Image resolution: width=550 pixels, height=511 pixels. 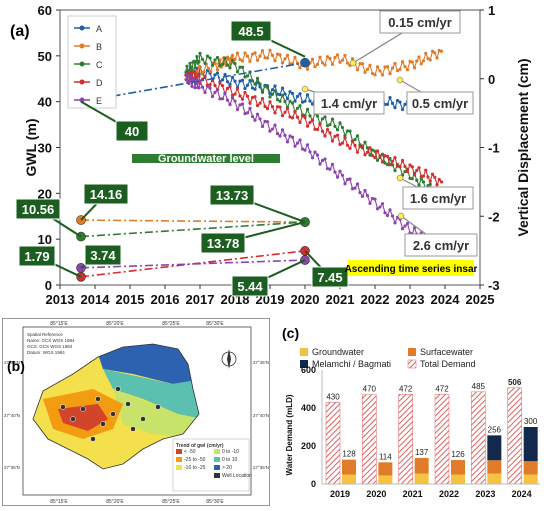 What do you see at coordinates (146, 364) in the screenshot?
I see `region-blue` at bounding box center [146, 364].